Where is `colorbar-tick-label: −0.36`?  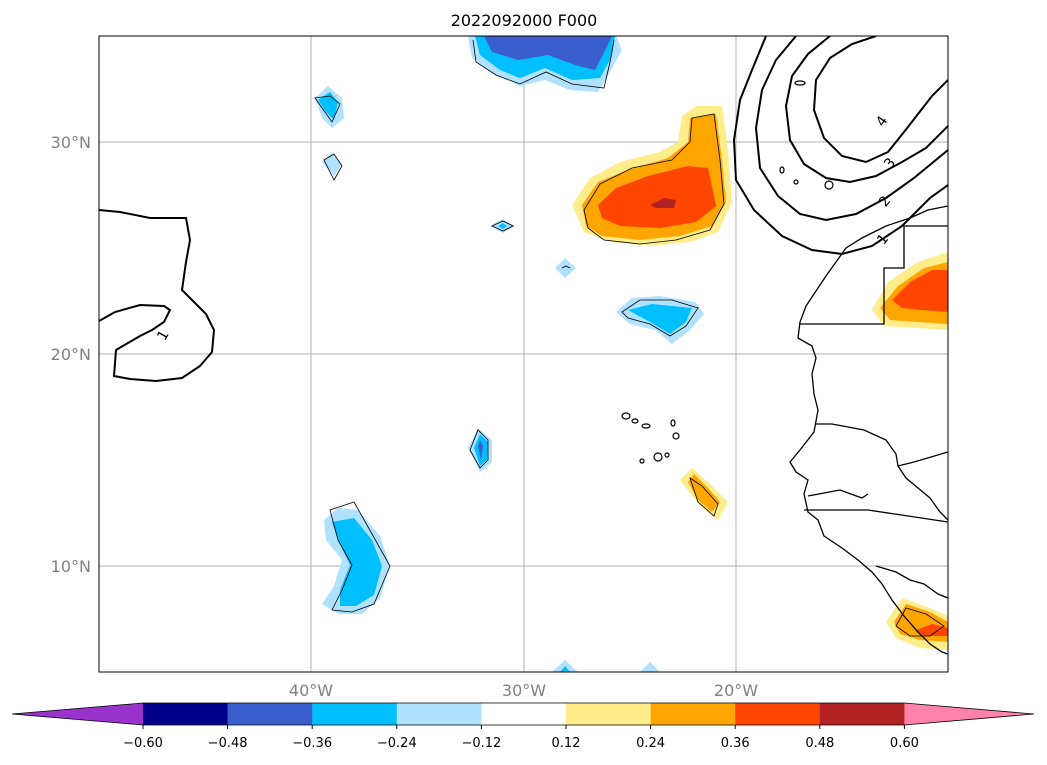
colorbar-tick-label: −0.36 is located at coordinates (312, 743).